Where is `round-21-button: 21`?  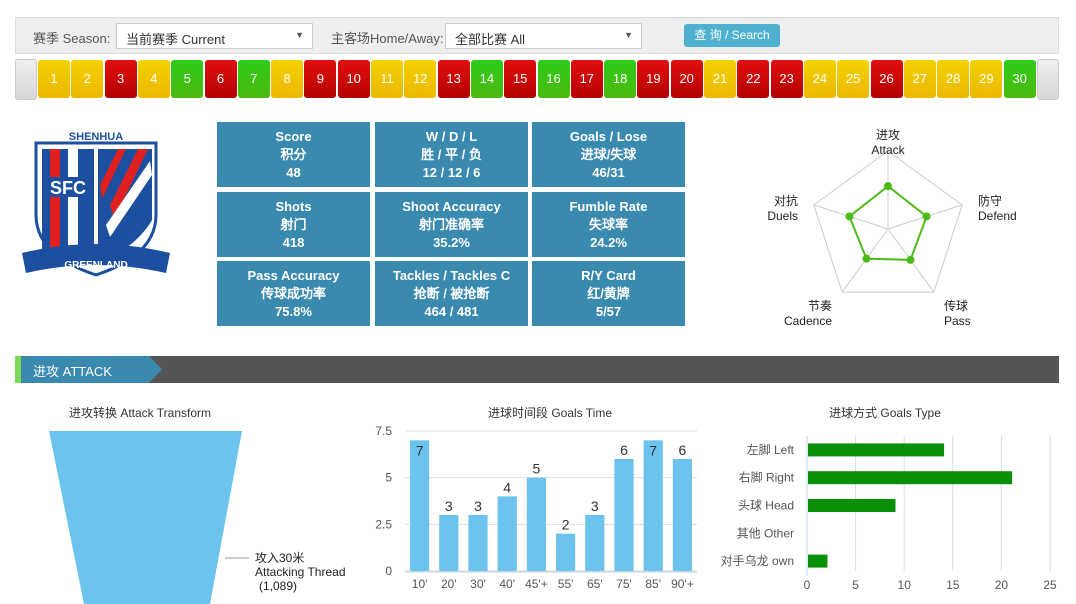 round-21-button: 21 is located at coordinates (720, 79).